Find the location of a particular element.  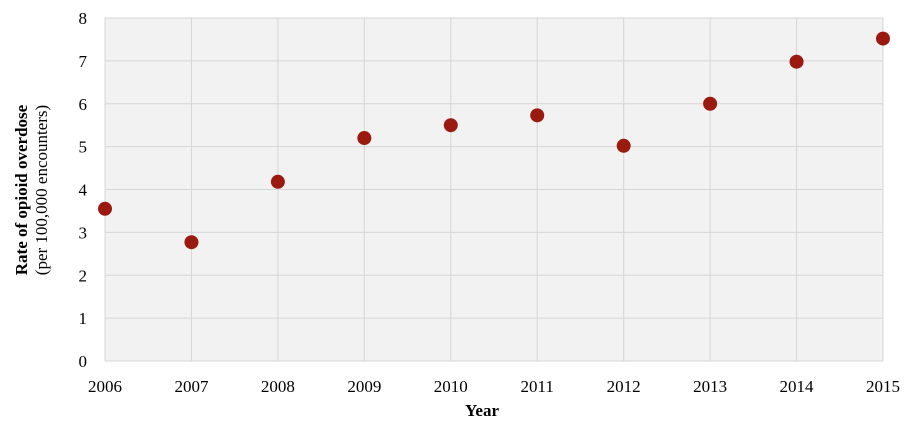

y-tick-label: 2 is located at coordinates (83, 275).